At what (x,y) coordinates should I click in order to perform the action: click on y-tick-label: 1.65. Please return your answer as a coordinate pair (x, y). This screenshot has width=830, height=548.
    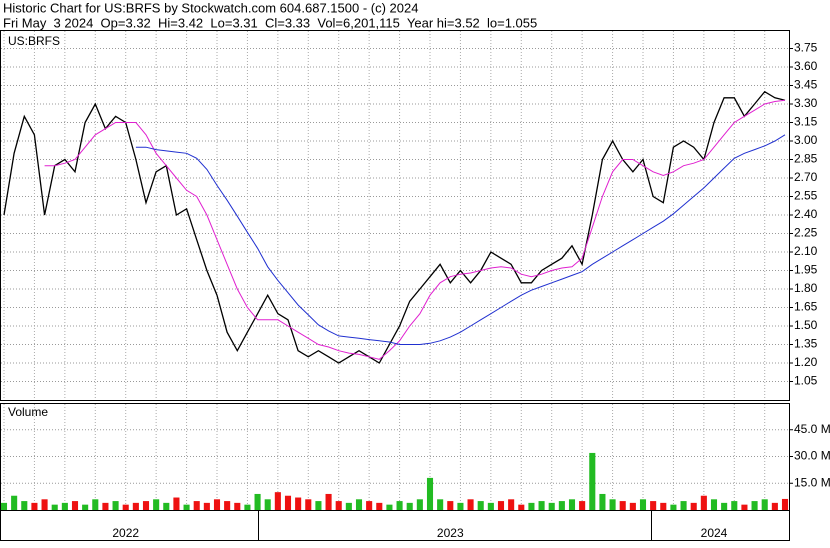
    Looking at the image, I should click on (806, 307).